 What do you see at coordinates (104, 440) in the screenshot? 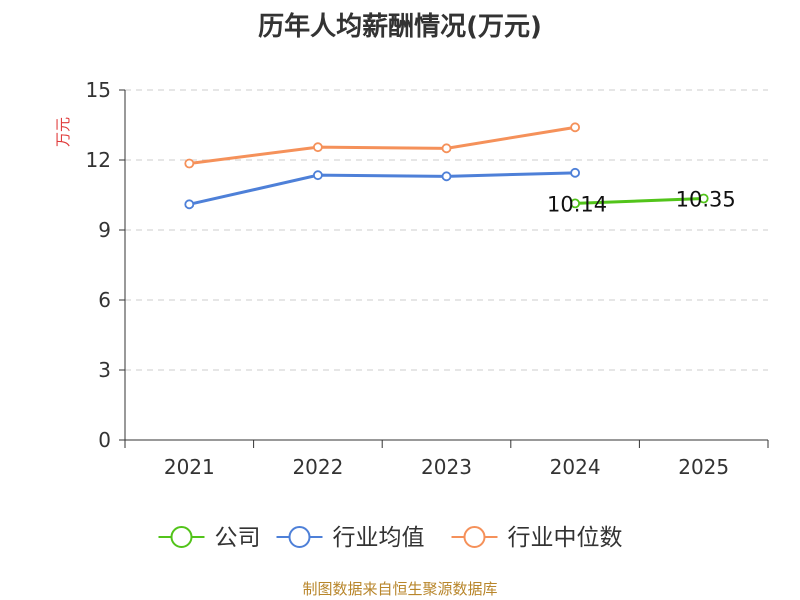
I see `y-tick-label: 0` at bounding box center [104, 440].